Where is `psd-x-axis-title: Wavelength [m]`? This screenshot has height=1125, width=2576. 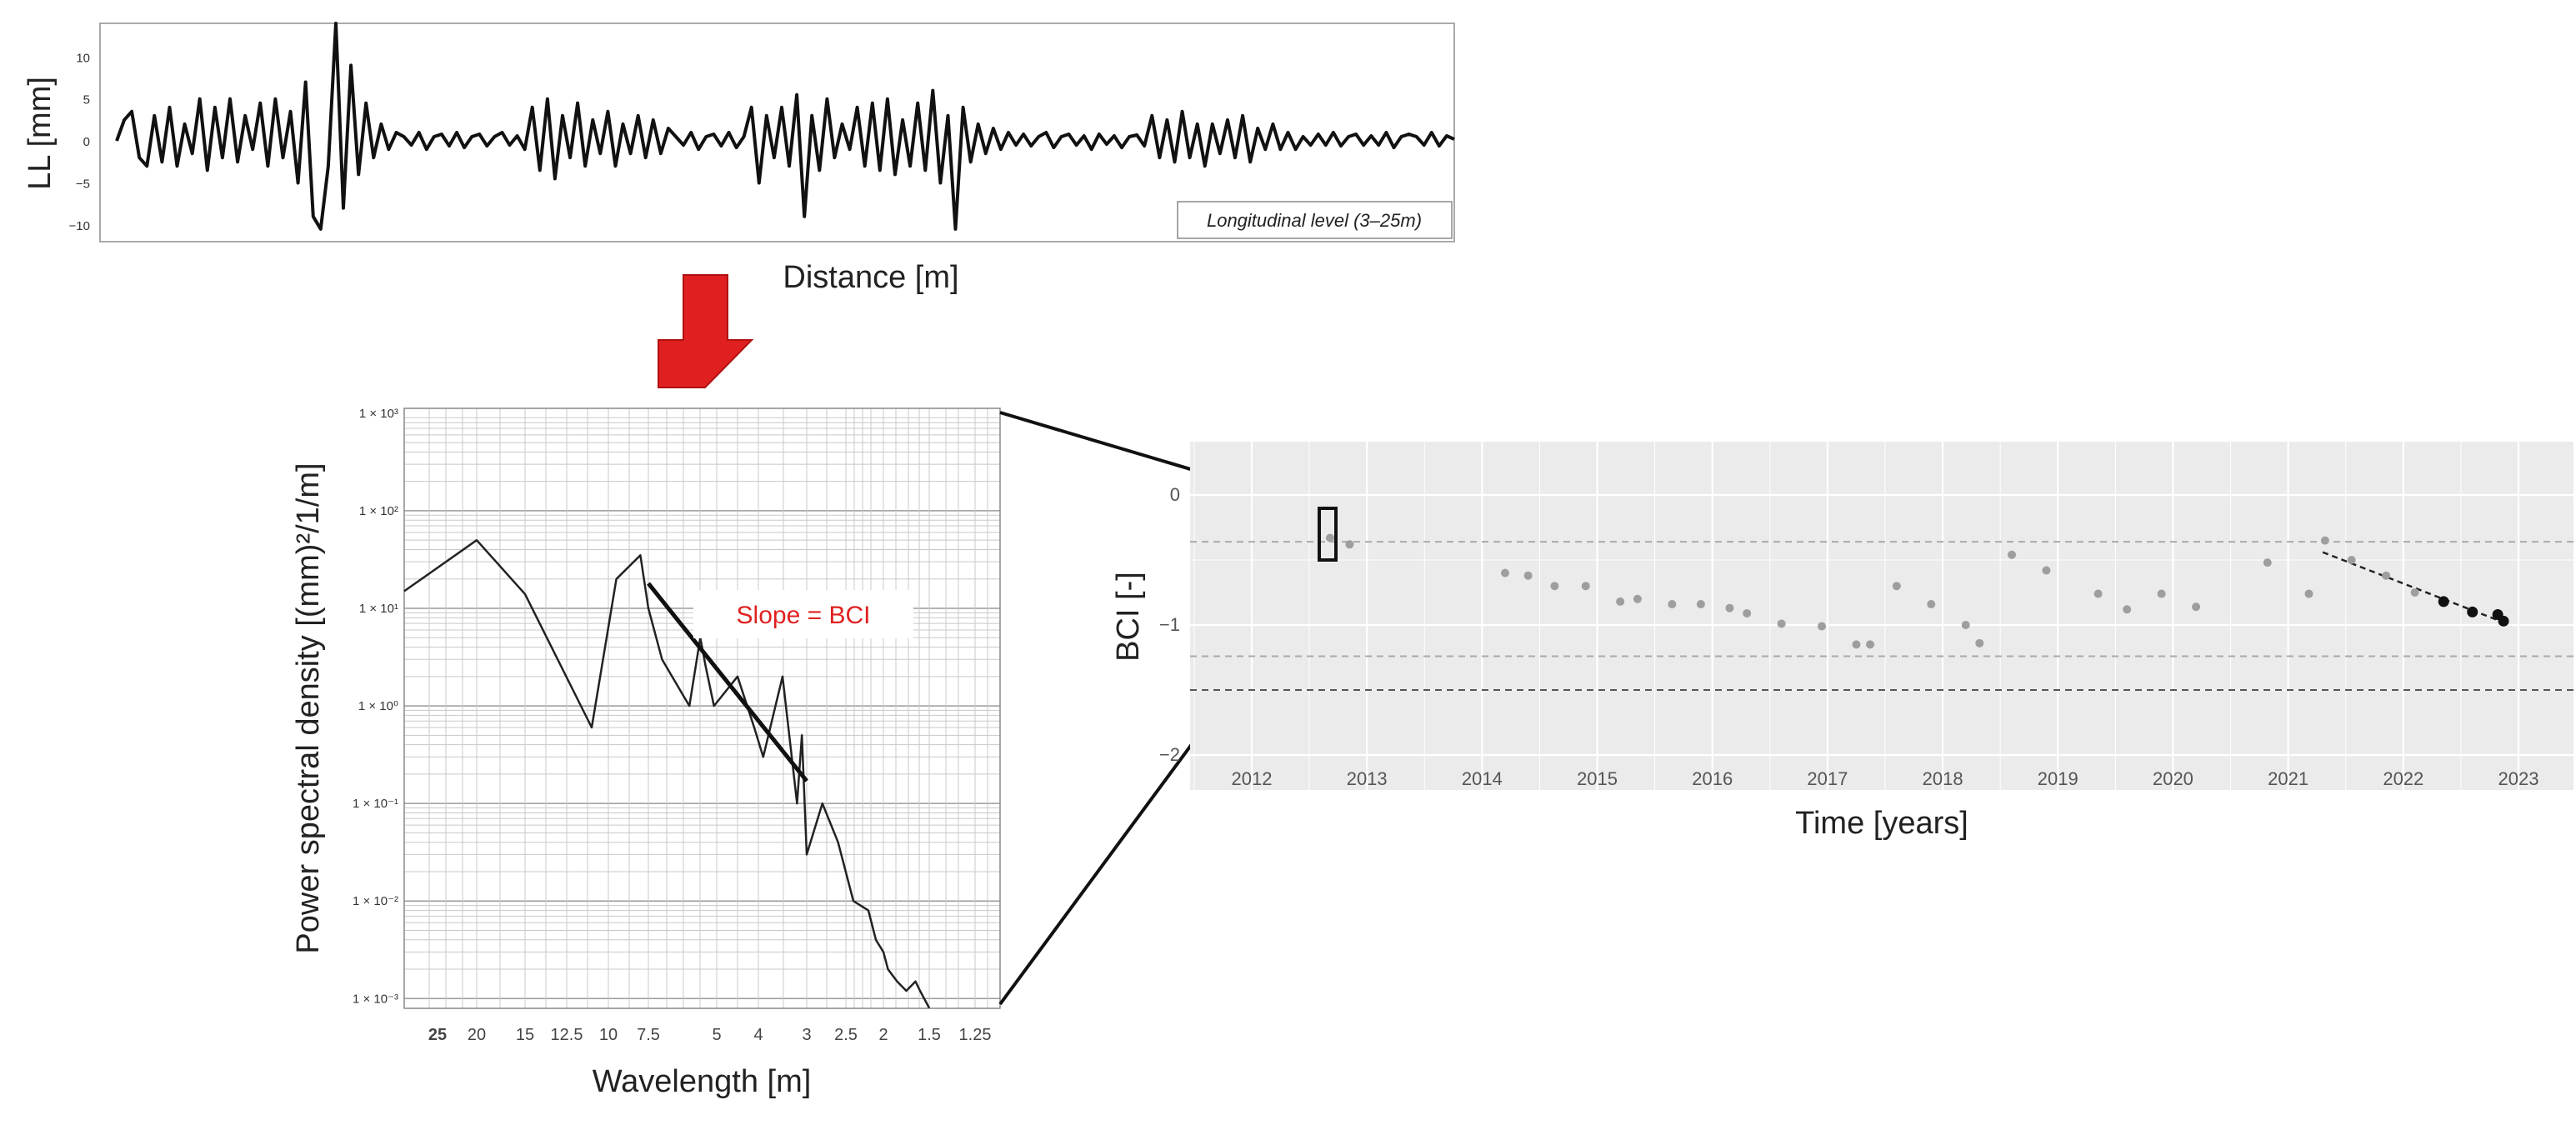
psd-x-axis-title: Wavelength [m] is located at coordinates (702, 1081).